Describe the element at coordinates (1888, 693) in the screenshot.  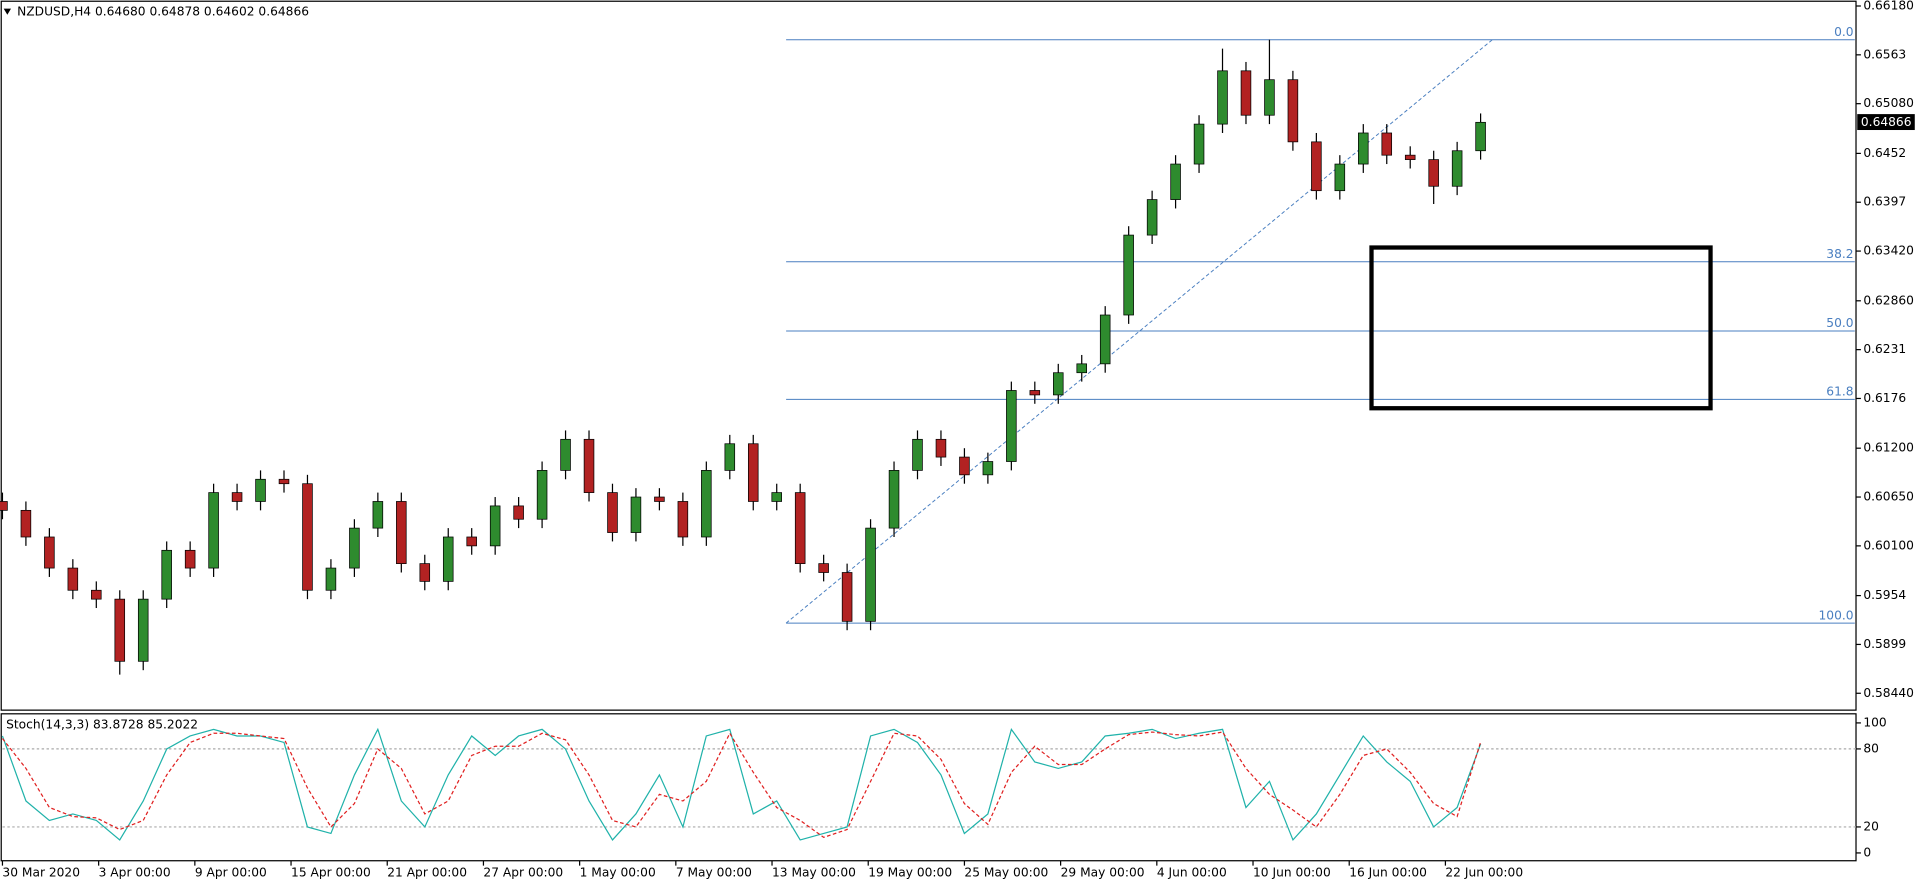
I see `y-tick-label: 0.58440` at that location.